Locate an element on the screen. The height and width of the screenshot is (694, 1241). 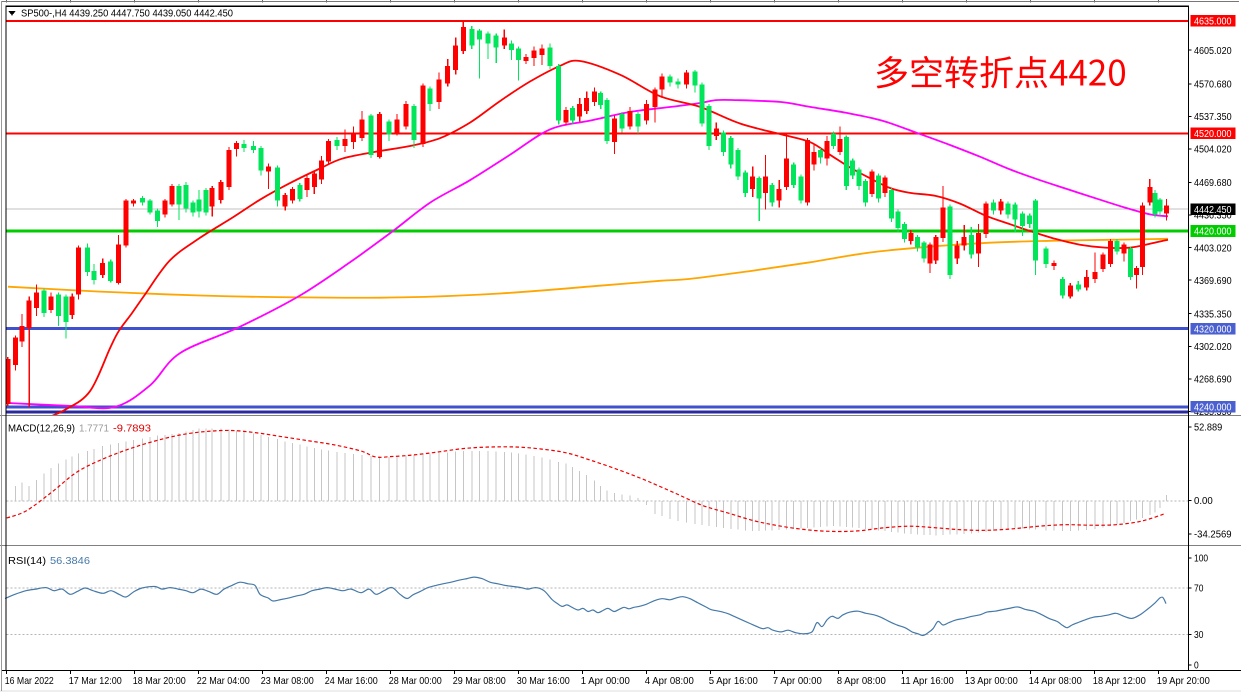
svg-text: 8 Apr 08:00 is located at coordinates (861, 681).